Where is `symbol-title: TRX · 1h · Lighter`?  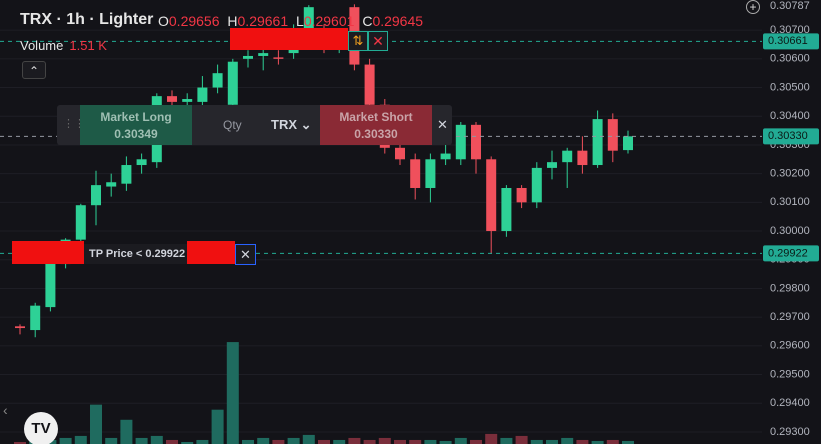
symbol-title: TRX · 1h · Lighter is located at coordinates (87, 19).